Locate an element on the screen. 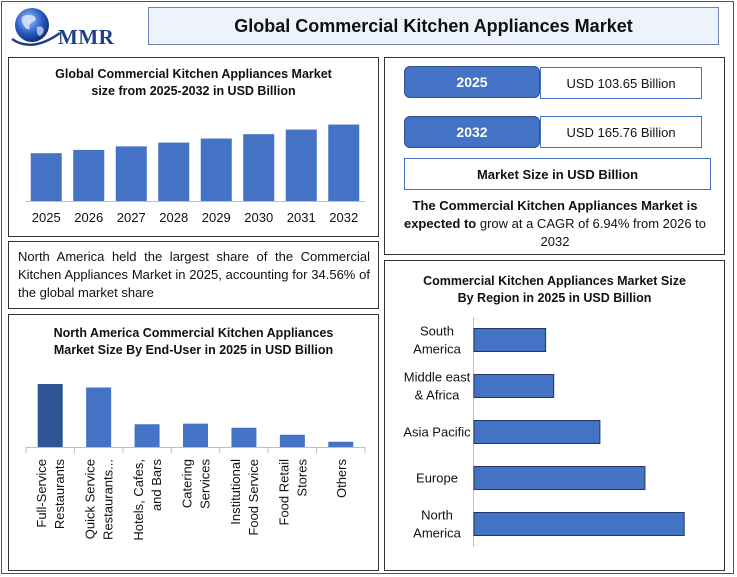 The image size is (737, 577). tick-label-enduser-6: Others is located at coordinates (341, 479).